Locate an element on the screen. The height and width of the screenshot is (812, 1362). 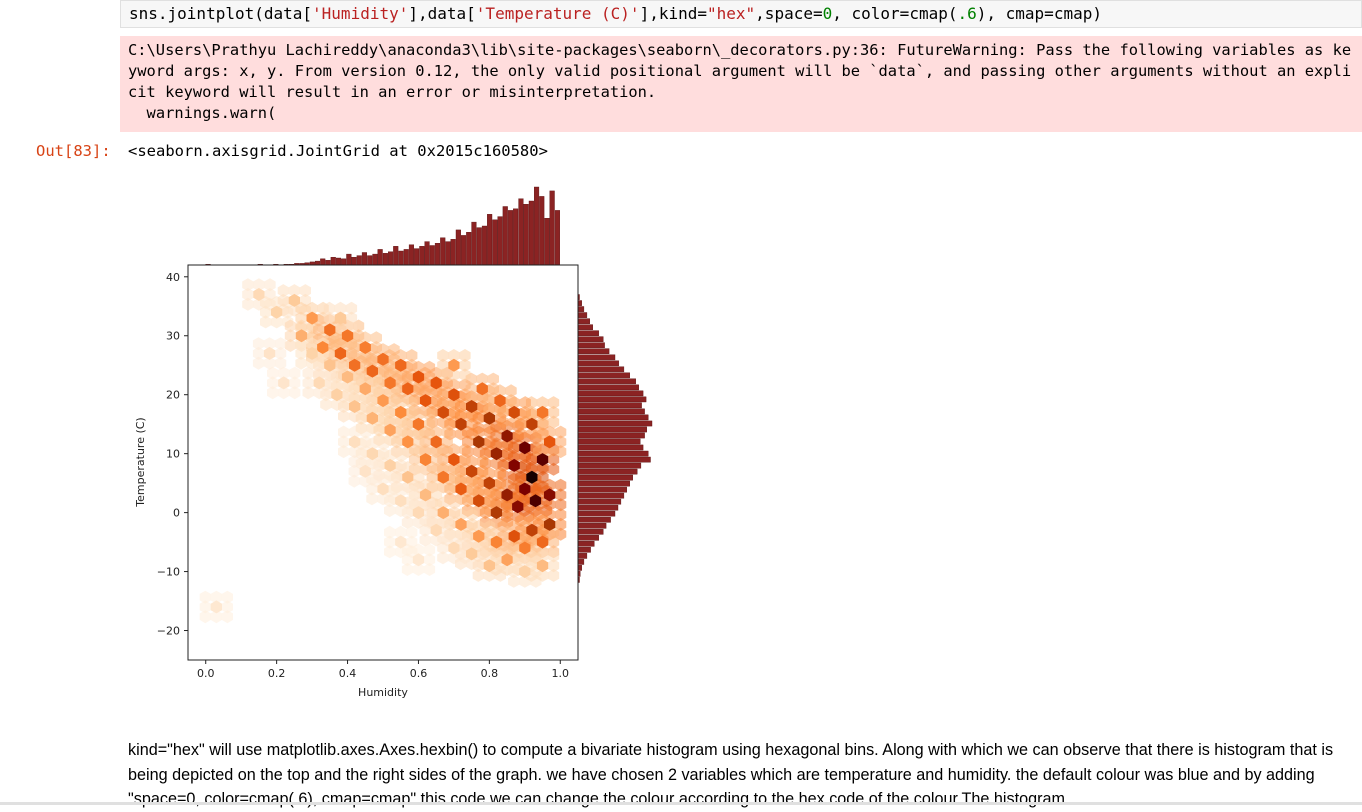
code-token: sns.jointplot(data[ is located at coordinates (221, 13).